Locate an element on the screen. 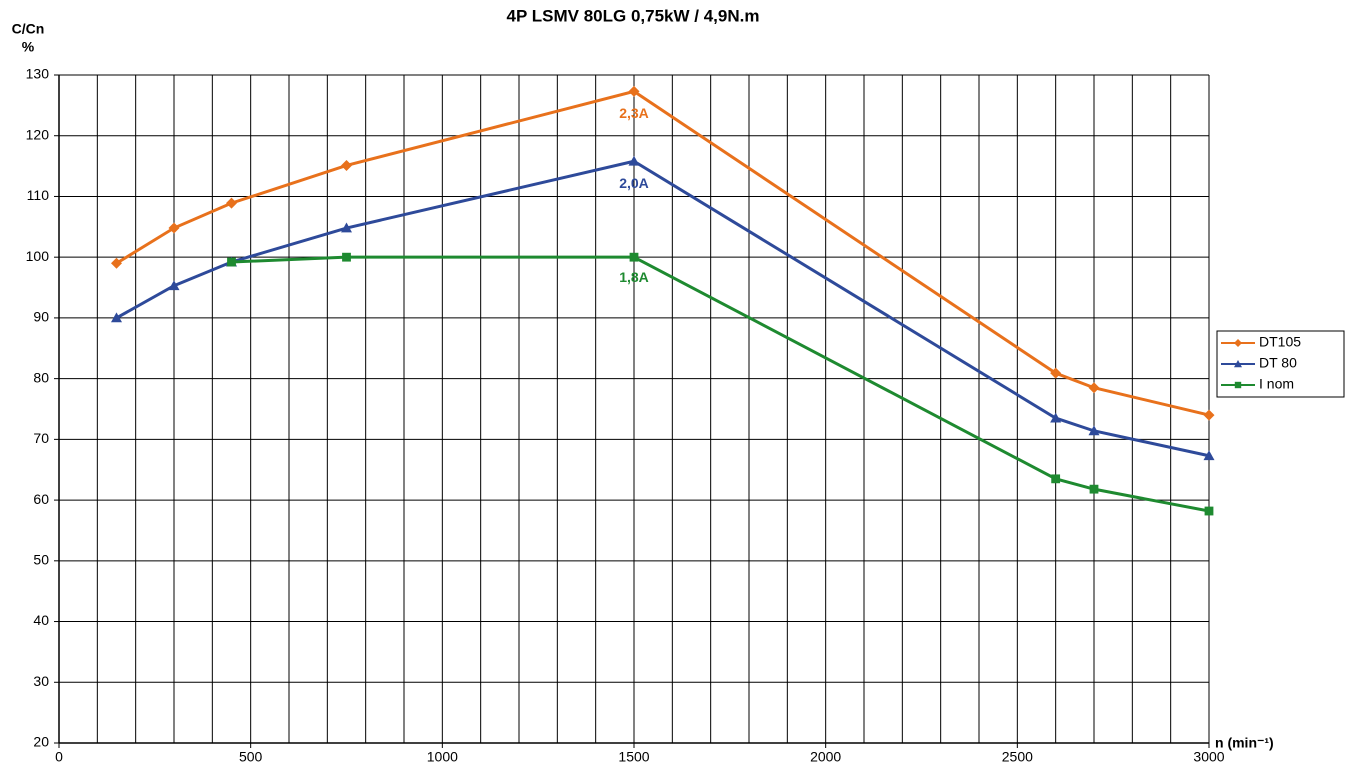  legend-label: DT105 is located at coordinates (1280, 342).